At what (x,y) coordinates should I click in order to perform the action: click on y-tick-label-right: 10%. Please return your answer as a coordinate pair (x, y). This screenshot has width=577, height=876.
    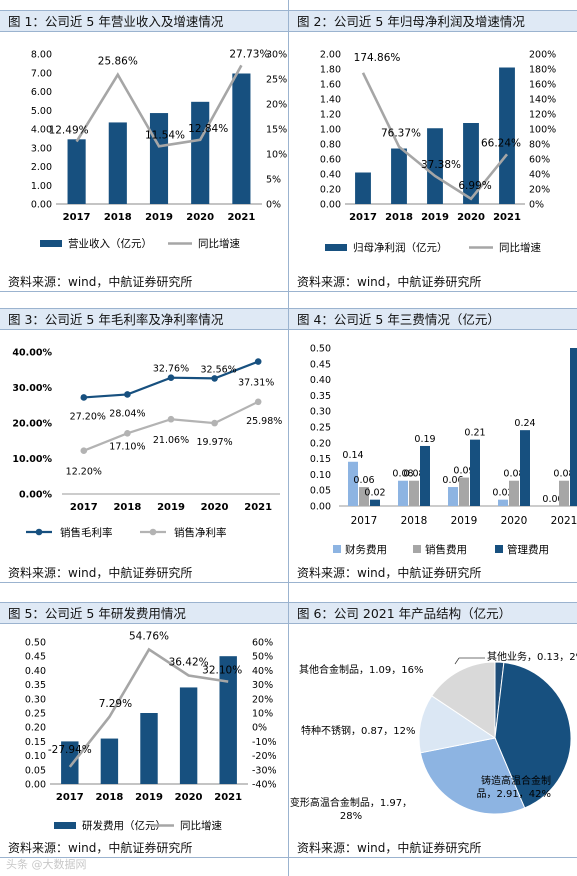
    Looking at the image, I should click on (276, 155).